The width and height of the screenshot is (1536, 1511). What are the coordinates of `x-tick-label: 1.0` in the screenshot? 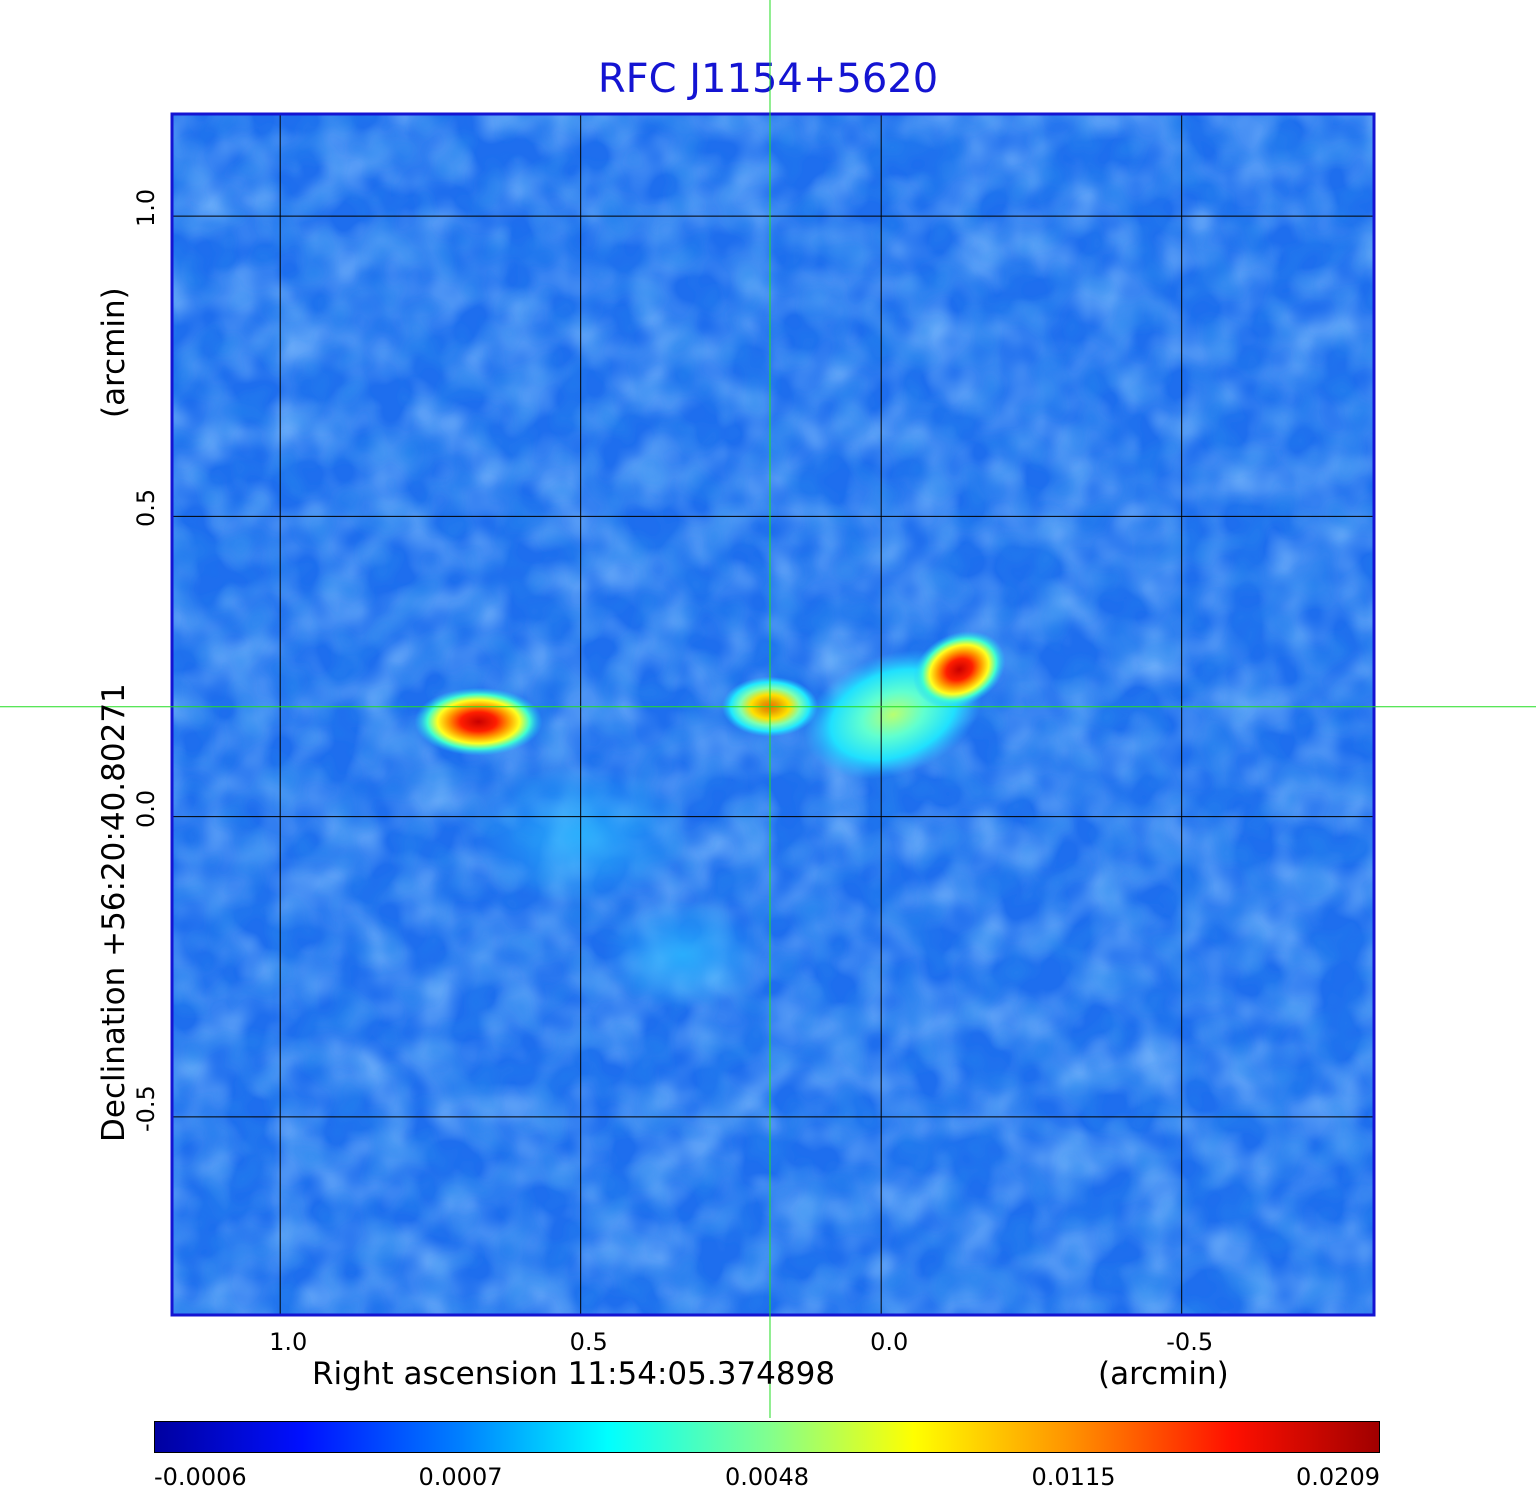 It's located at (288, 1342).